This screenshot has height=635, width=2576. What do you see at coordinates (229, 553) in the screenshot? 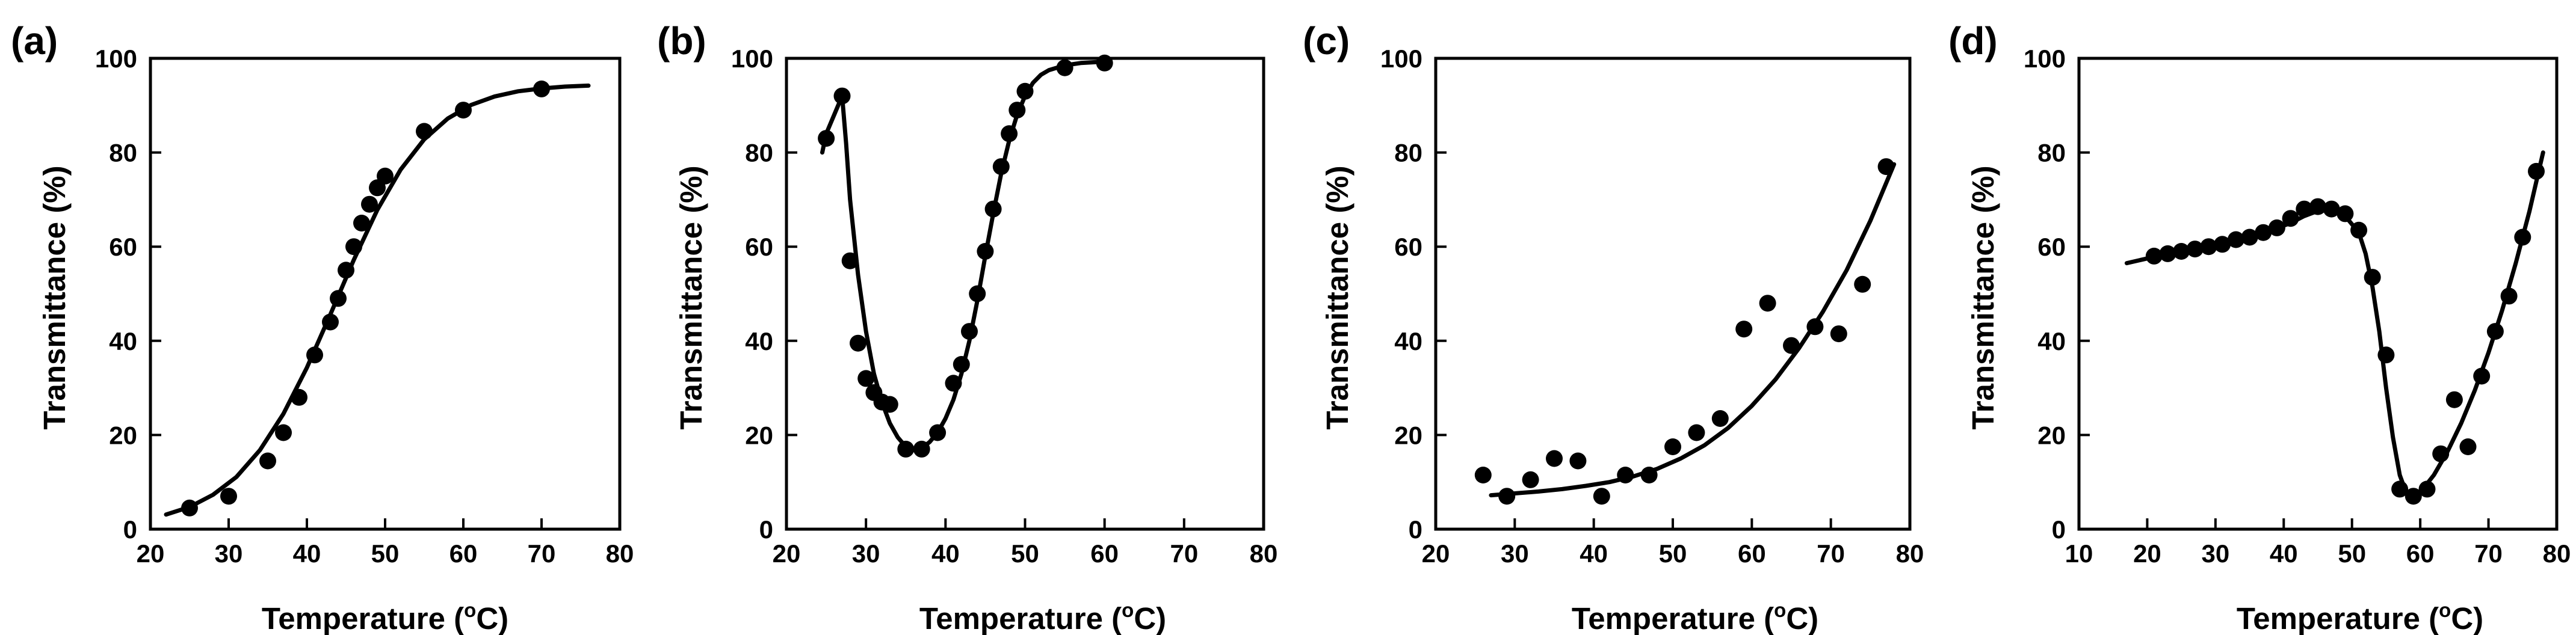
I see `panel-a-x-tick-label: 30` at bounding box center [229, 553].